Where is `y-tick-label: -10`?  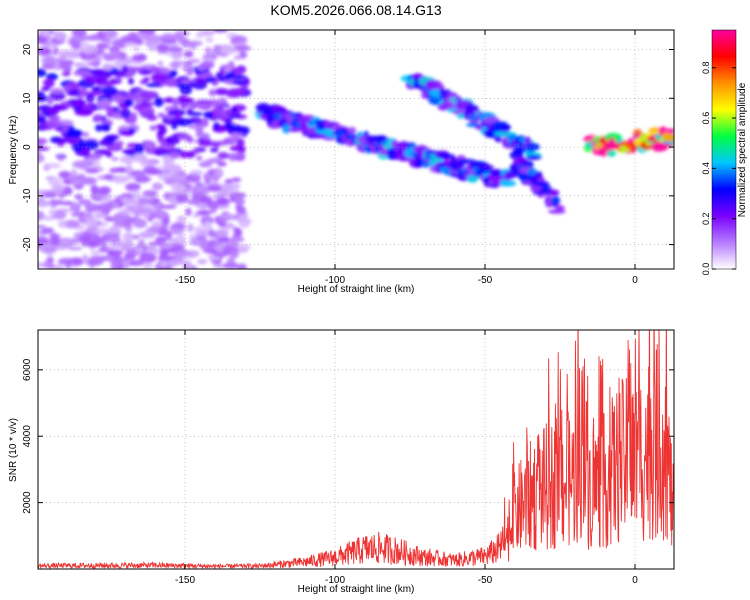 y-tick-label: -10 is located at coordinates (27, 195).